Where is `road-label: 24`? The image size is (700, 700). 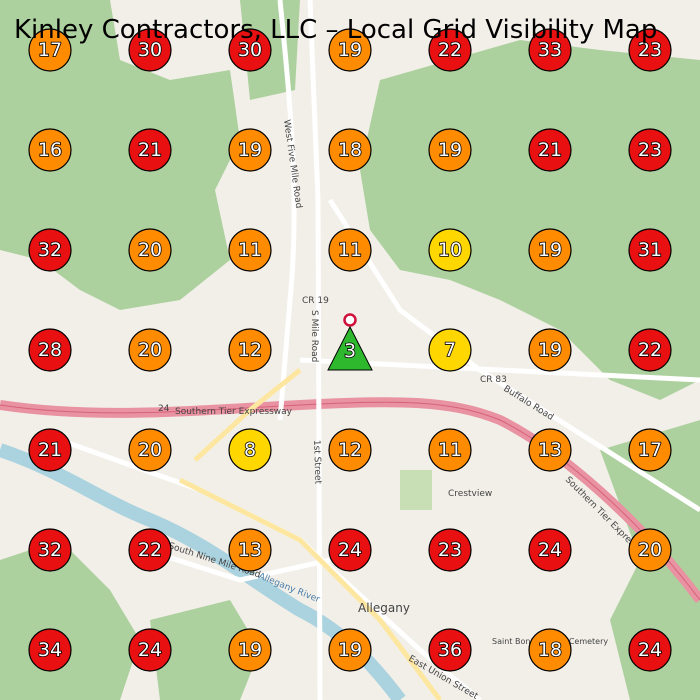
road-label: 24 is located at coordinates (164, 409).